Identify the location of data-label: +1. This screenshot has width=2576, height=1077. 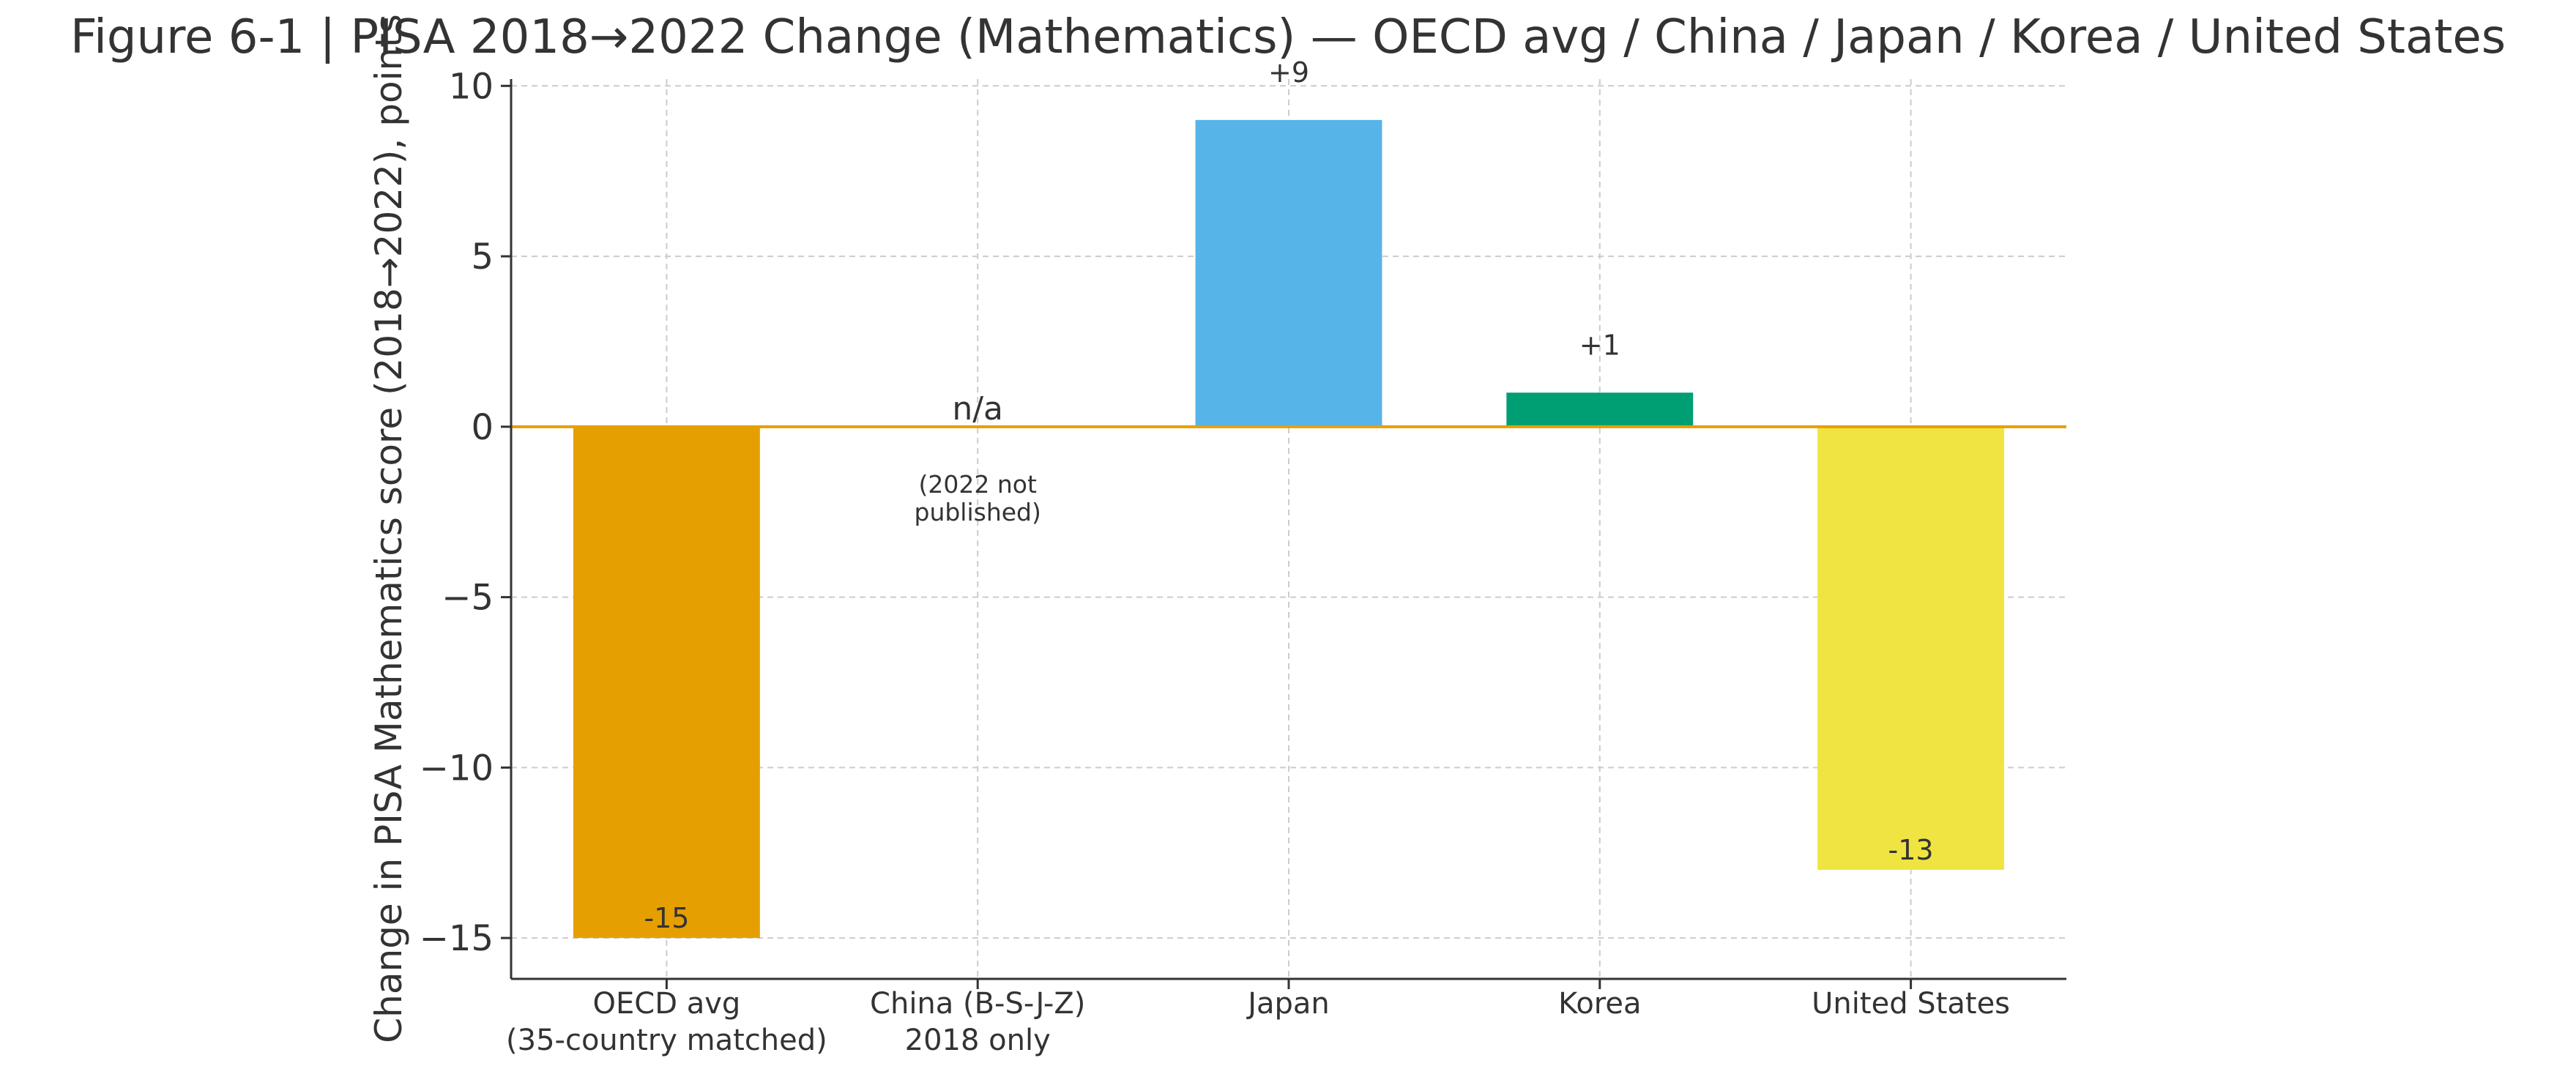
(1599, 345).